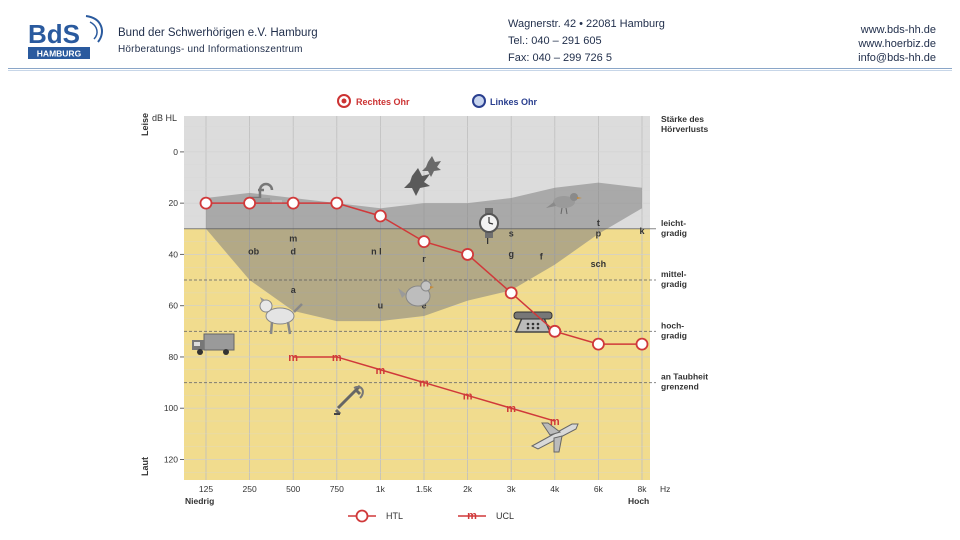 This screenshot has width=960, height=540. Describe the element at coordinates (381, 489) in the screenshot. I see `x-tick-label: 1k` at that location.